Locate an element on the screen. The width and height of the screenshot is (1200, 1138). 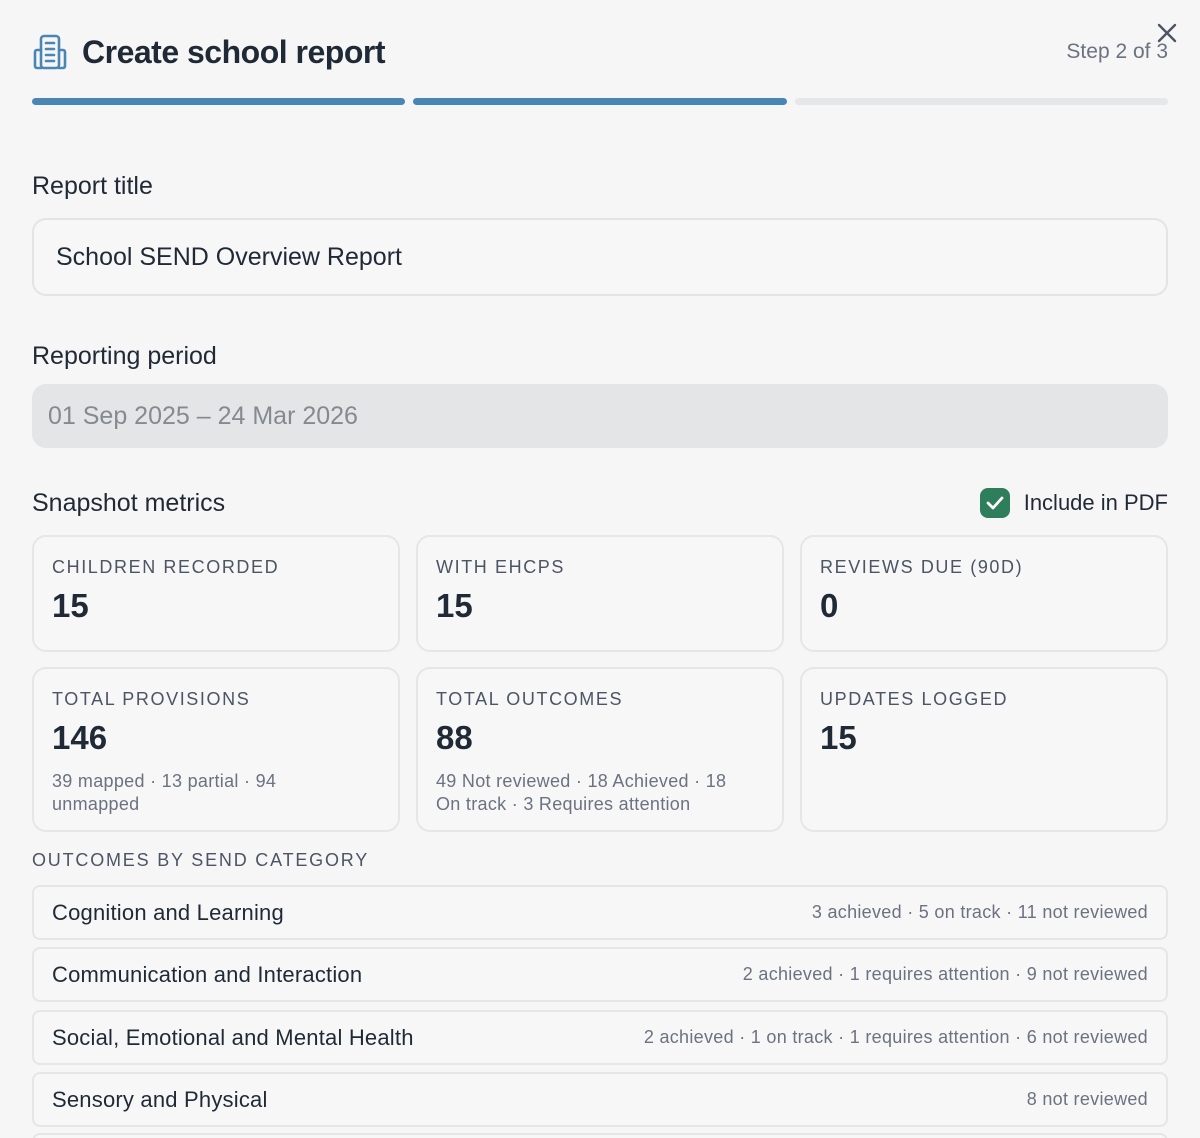
metric-value: 0 is located at coordinates (829, 605).